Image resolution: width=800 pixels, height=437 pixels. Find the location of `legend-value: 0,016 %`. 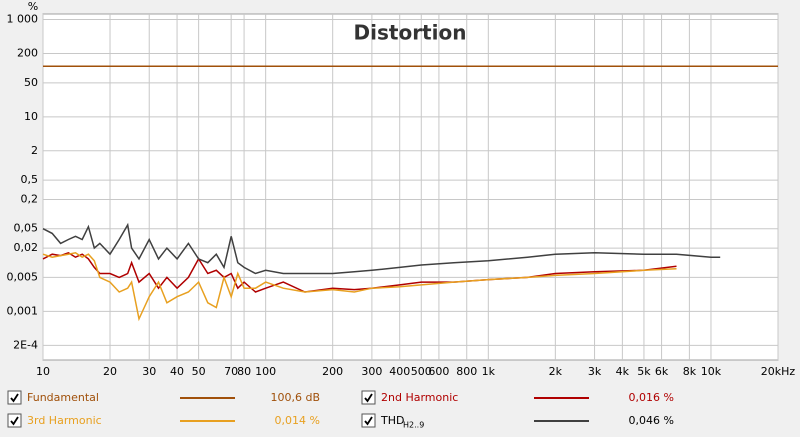

legend-value: 0,016 % is located at coordinates (651, 397).